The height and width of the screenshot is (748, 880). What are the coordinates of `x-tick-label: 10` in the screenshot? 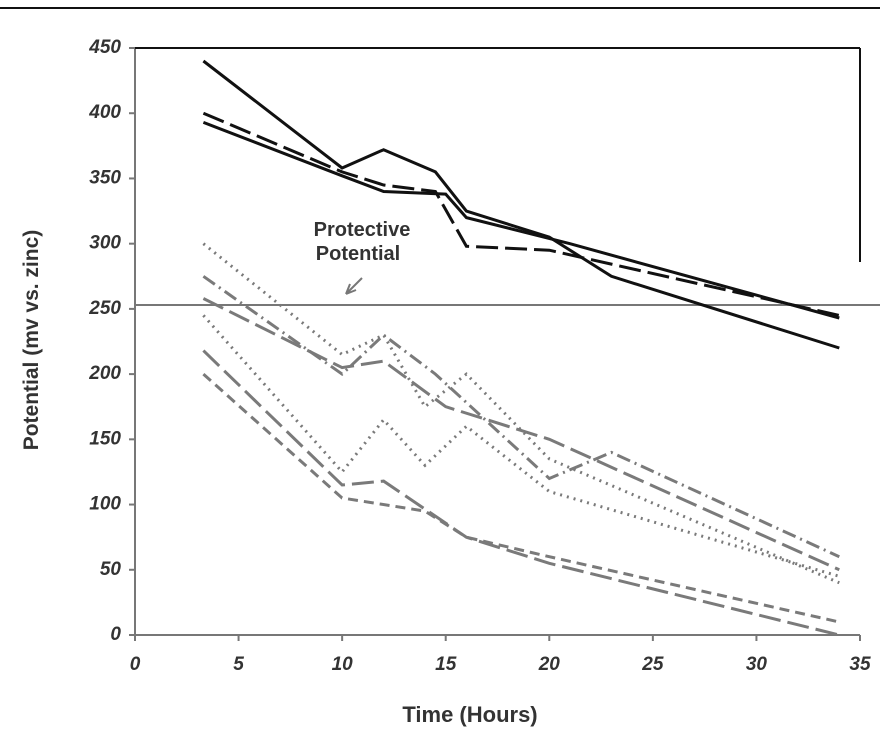 It's located at (343, 664).